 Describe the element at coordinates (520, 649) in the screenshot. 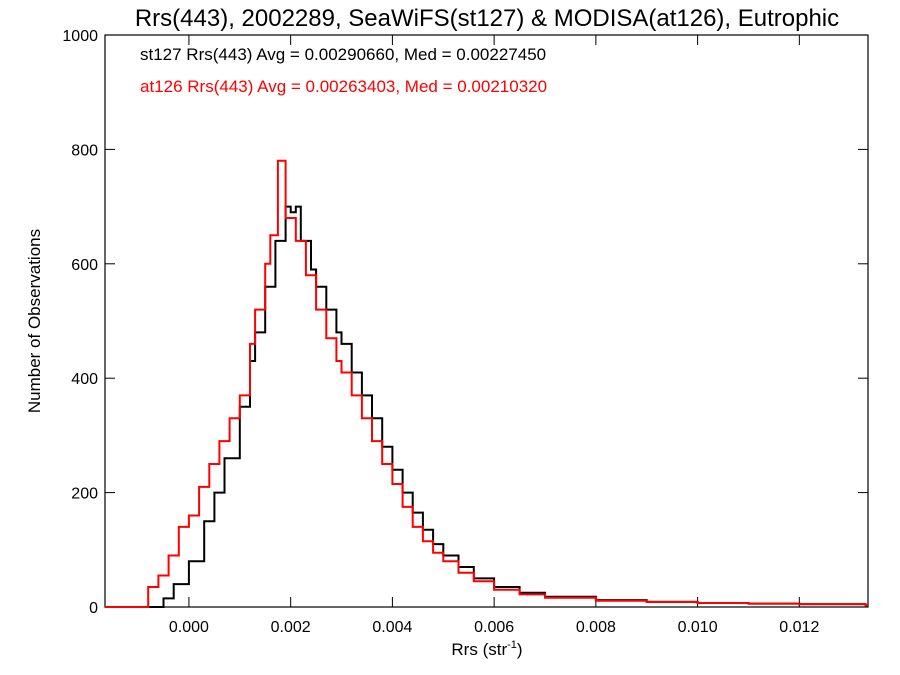

I see `x-axis-label-end: )` at that location.